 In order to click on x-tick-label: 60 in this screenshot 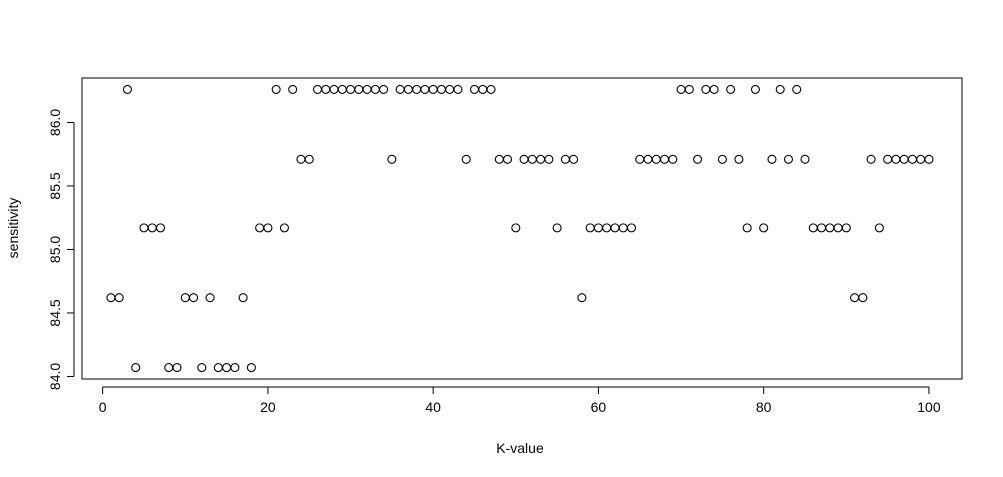, I will do `click(599, 407)`.